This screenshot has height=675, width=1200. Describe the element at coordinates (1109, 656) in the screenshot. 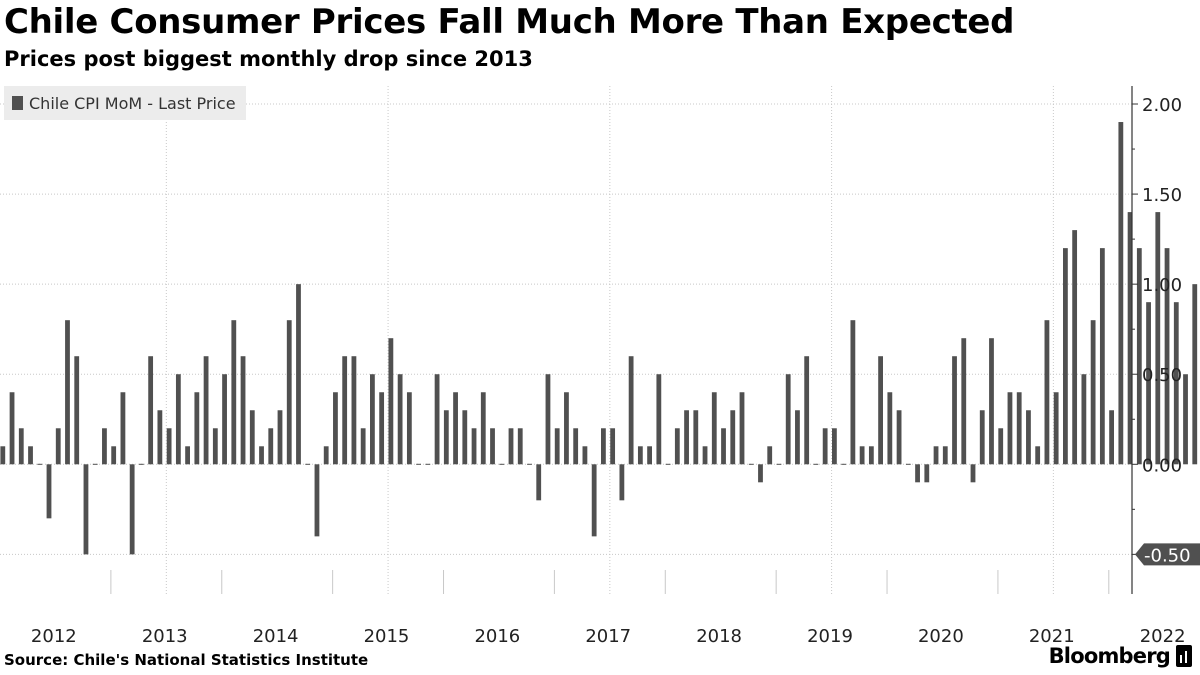

I see `brand-name: Bloomberg` at that location.